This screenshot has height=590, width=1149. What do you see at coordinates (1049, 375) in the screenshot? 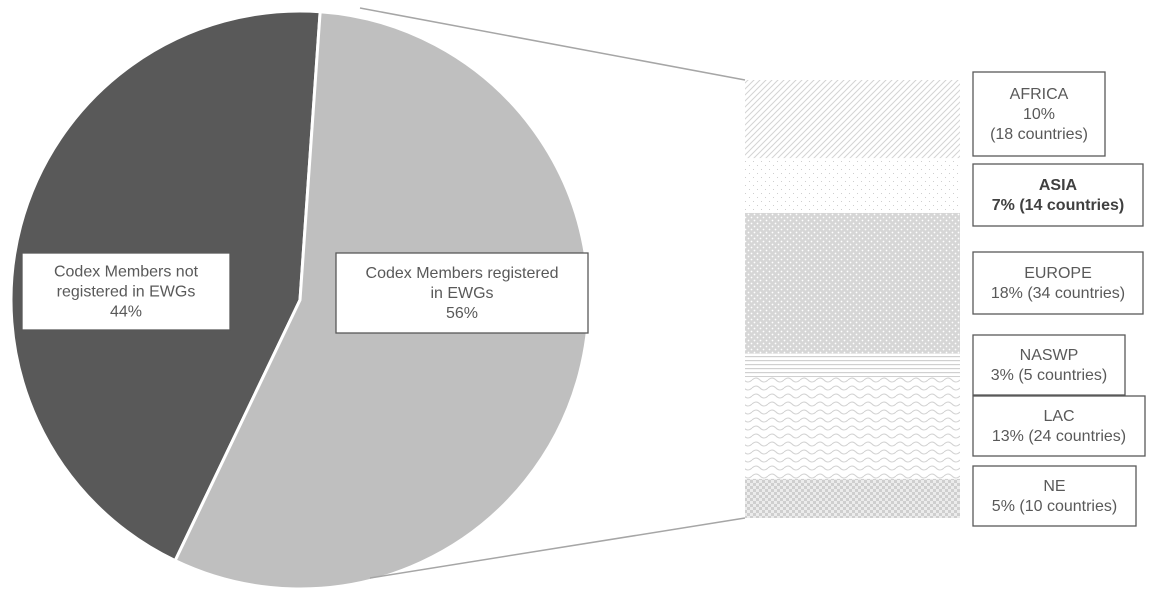
I see `label-naswp-line-2: 3% (5 countries)` at bounding box center [1049, 375].